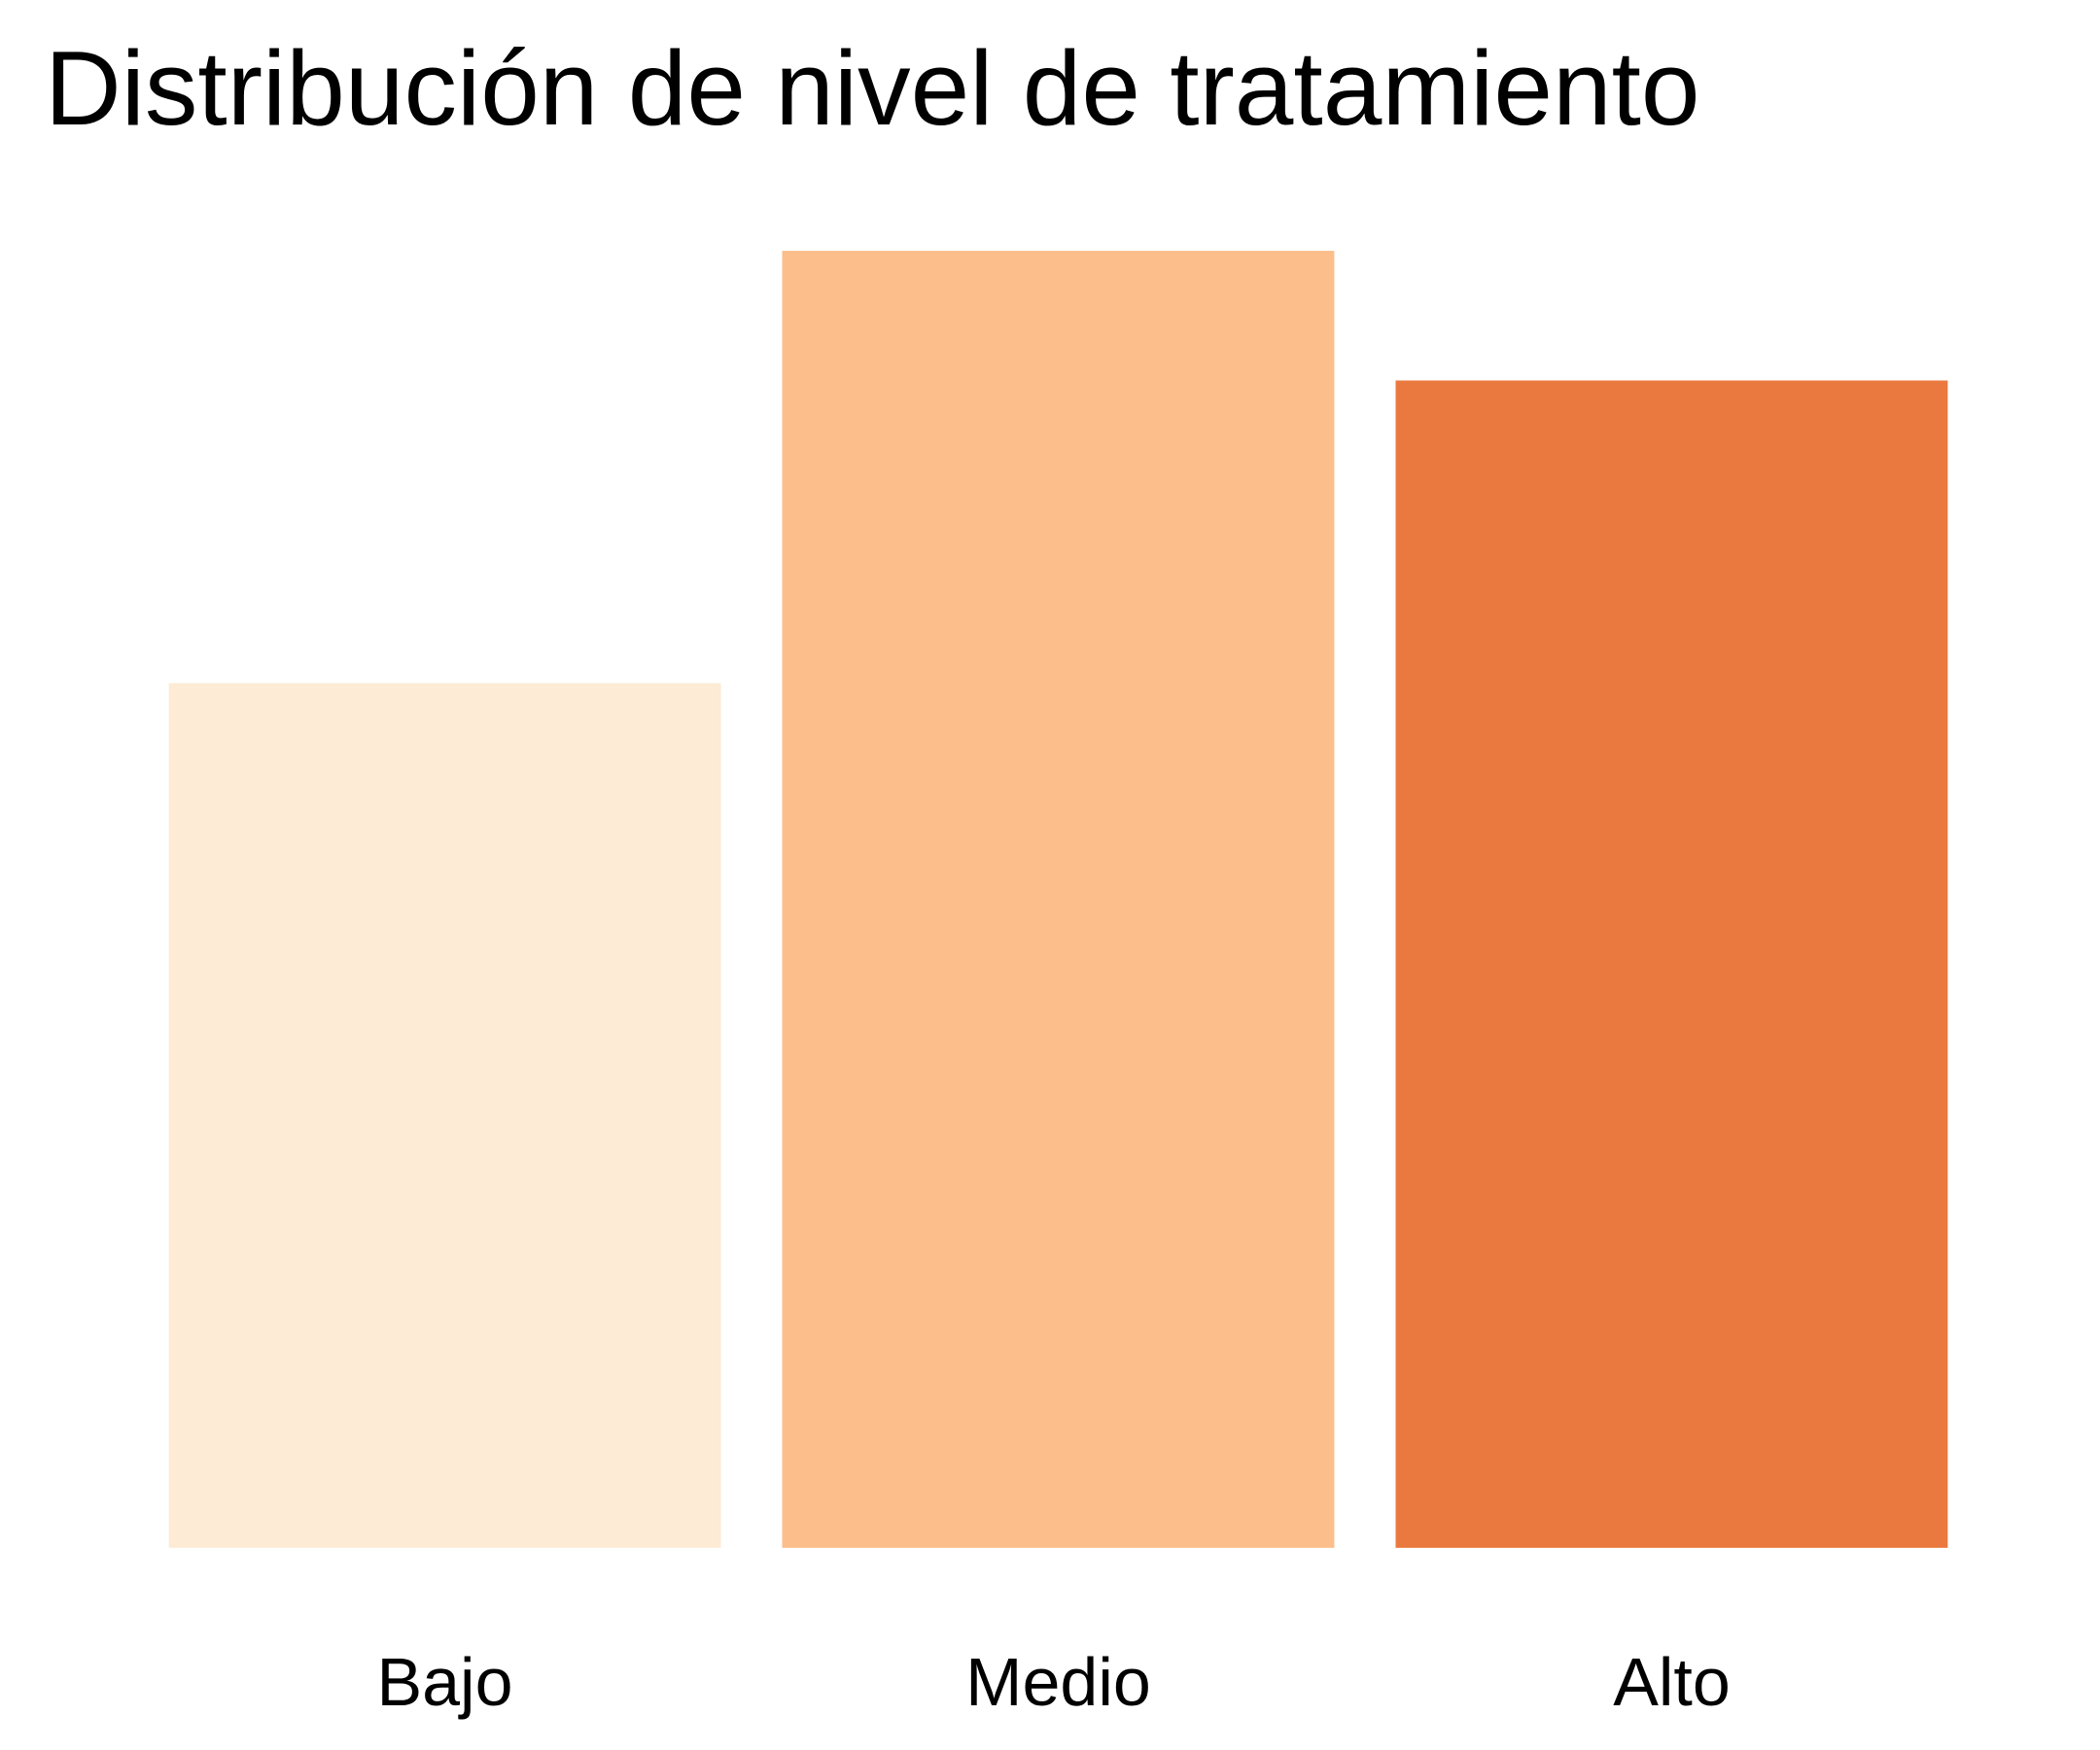 The height and width of the screenshot is (1750, 2100). What do you see at coordinates (1672, 1682) in the screenshot?
I see `x-tick-label-alto: Alto` at bounding box center [1672, 1682].